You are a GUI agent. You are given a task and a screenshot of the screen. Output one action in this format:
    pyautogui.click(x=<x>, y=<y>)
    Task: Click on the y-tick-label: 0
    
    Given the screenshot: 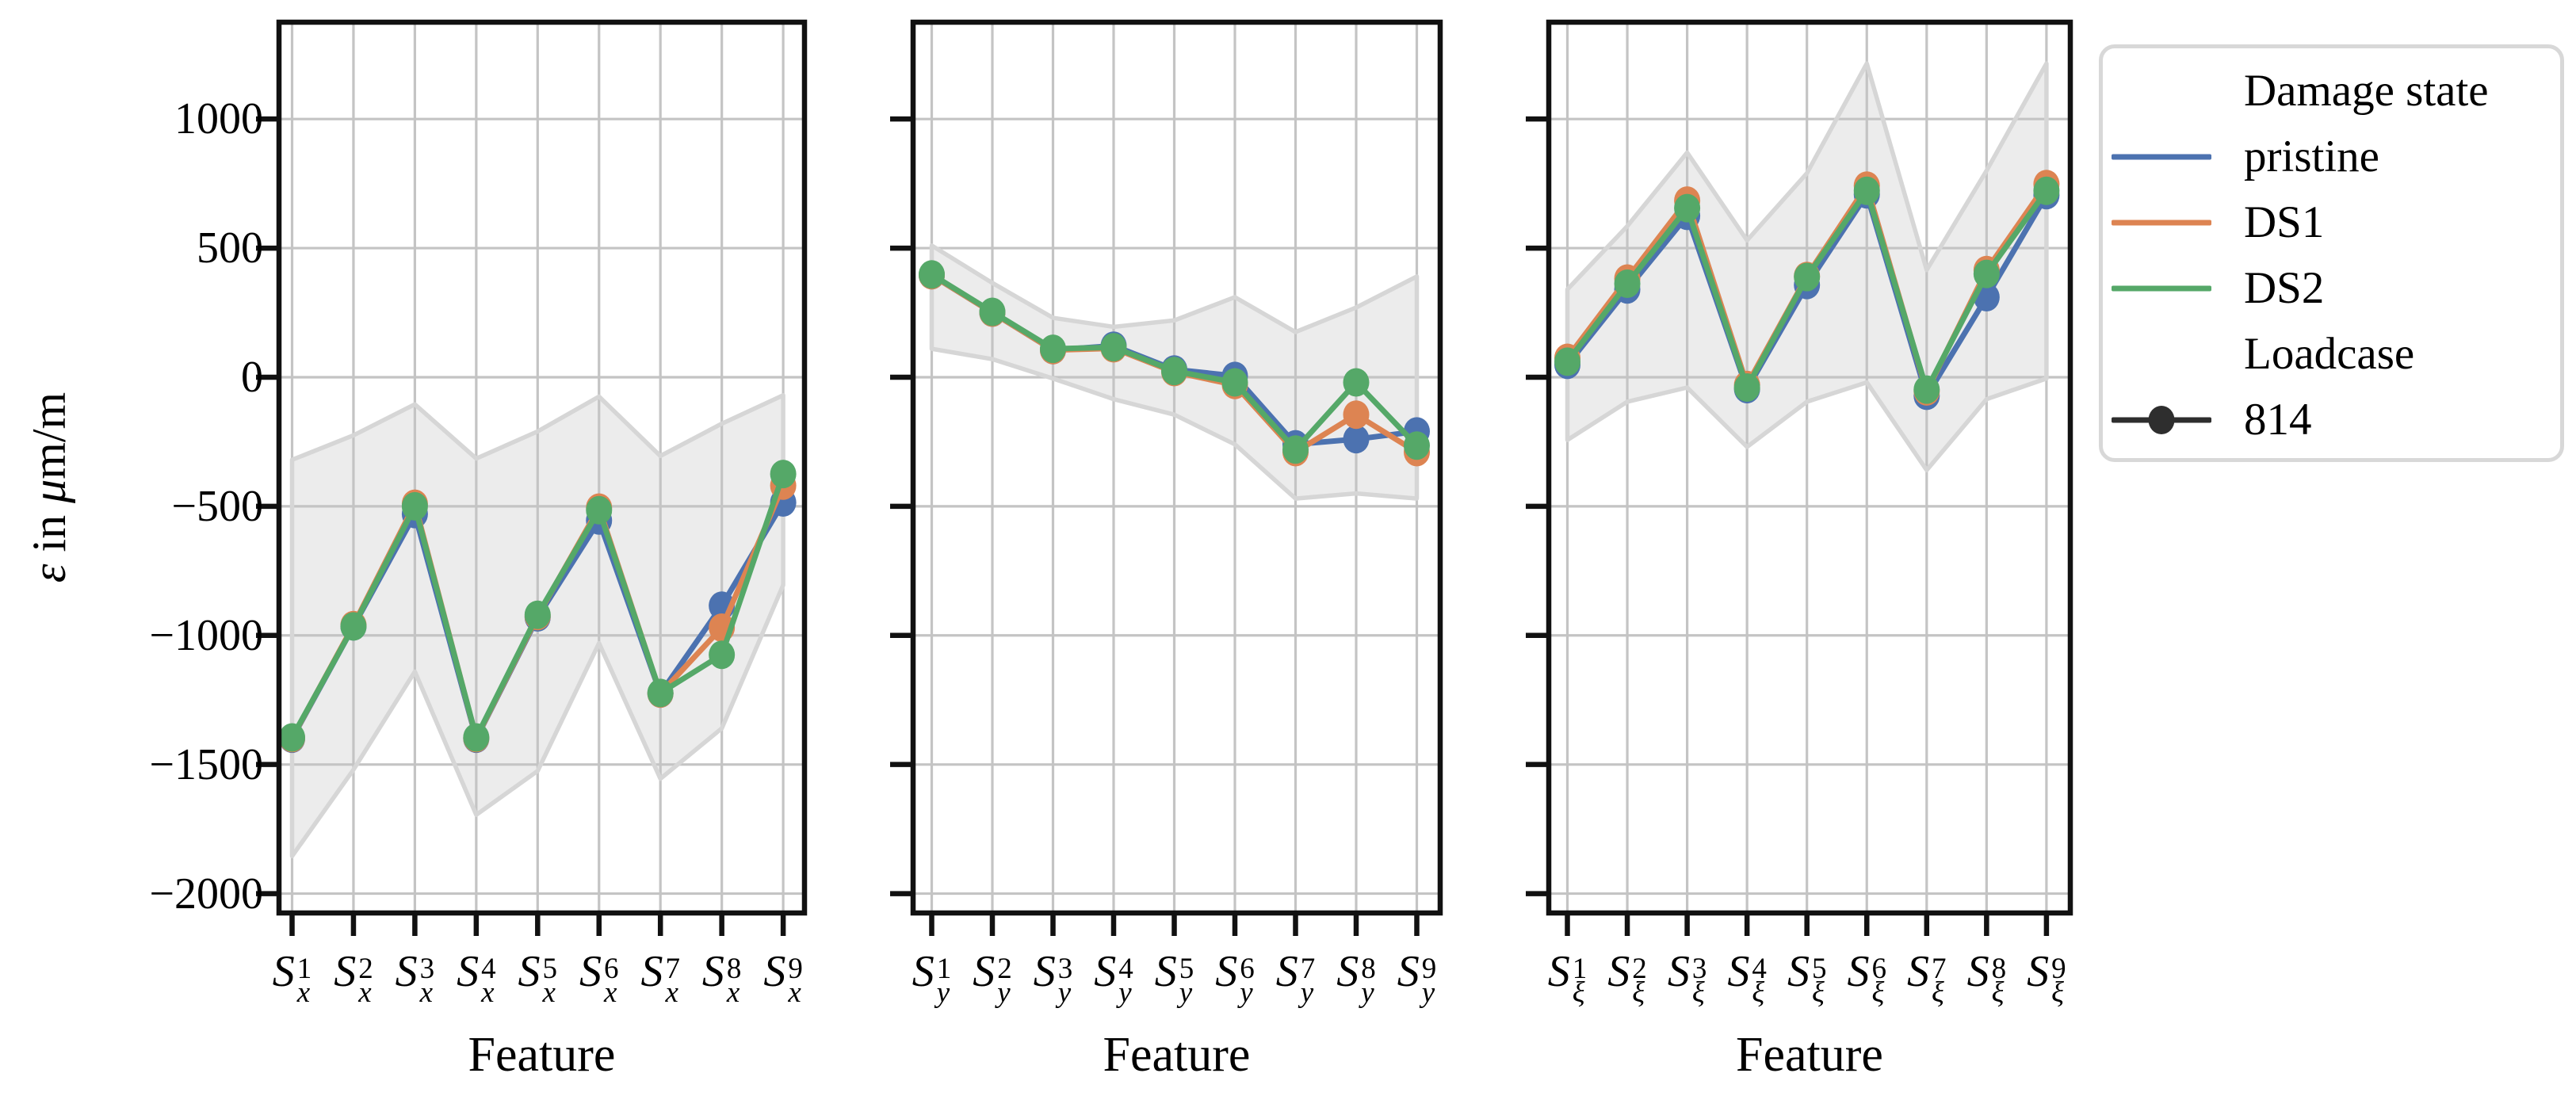 What is the action you would take?
    pyautogui.click(x=252, y=377)
    